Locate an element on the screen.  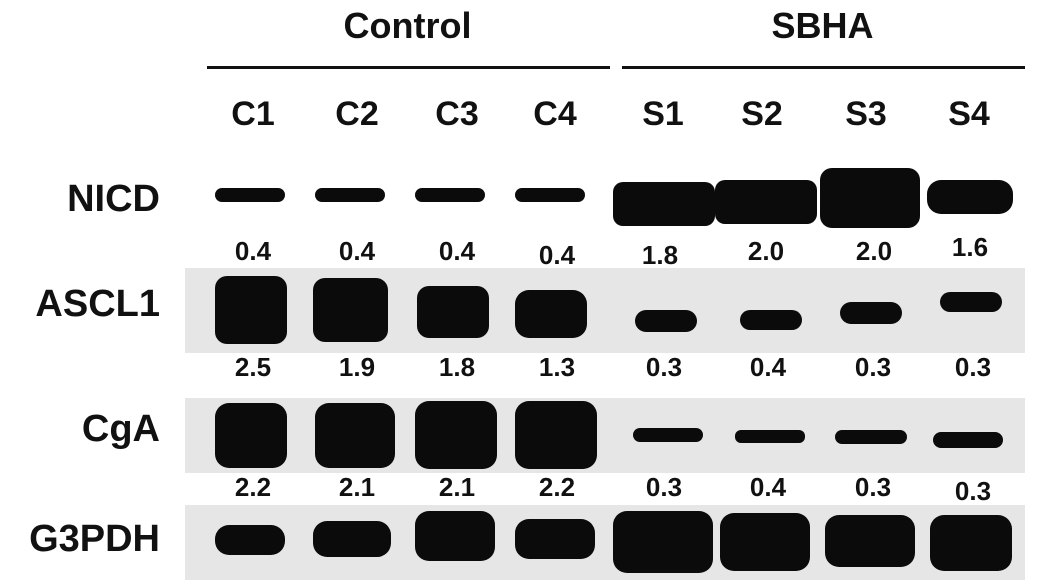
quant-ascl1-c2: 1.9 is located at coordinates (357, 367).